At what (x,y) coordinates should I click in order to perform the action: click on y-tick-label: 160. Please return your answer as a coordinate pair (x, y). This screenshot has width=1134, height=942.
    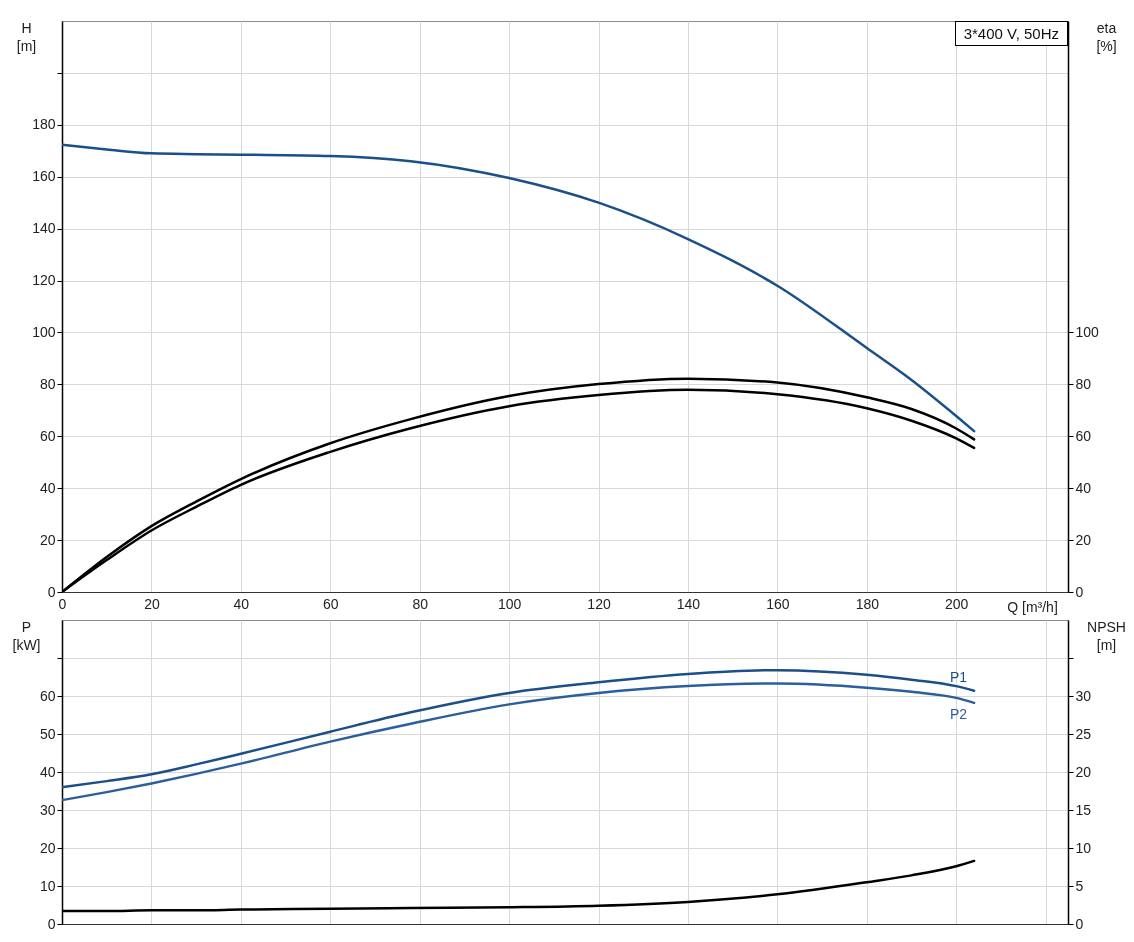
    Looking at the image, I should click on (44, 176).